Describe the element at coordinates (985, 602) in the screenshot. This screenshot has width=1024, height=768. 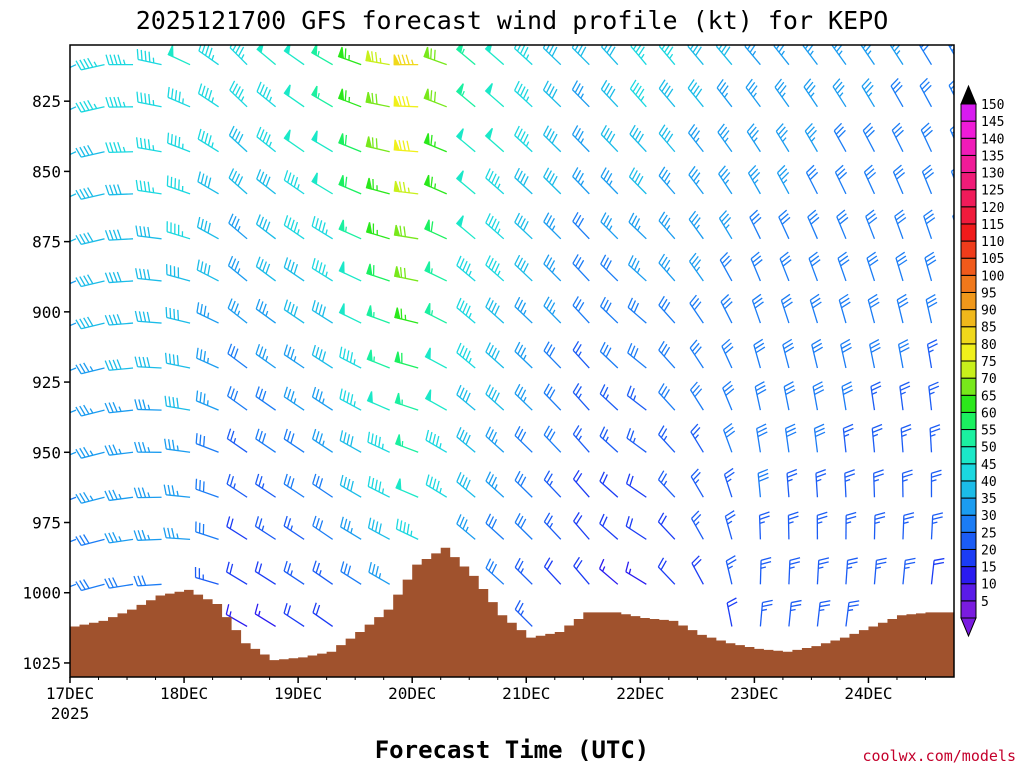
I see `colorbar-label: 5` at that location.